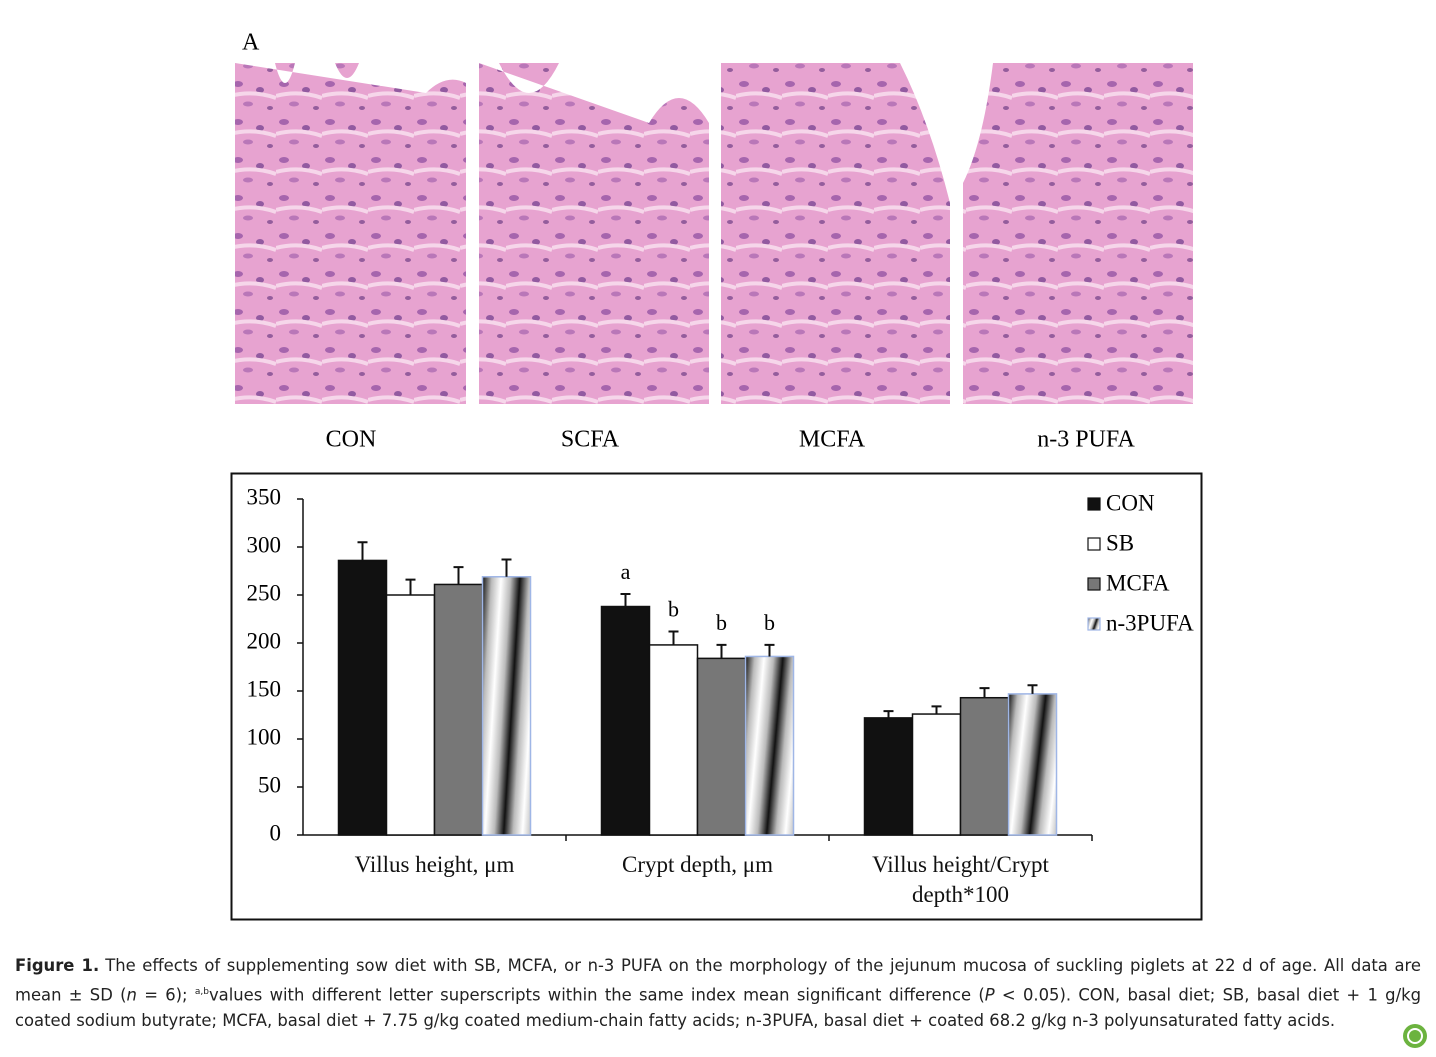  I want to click on y-tick-label: 50, so click(269, 784).